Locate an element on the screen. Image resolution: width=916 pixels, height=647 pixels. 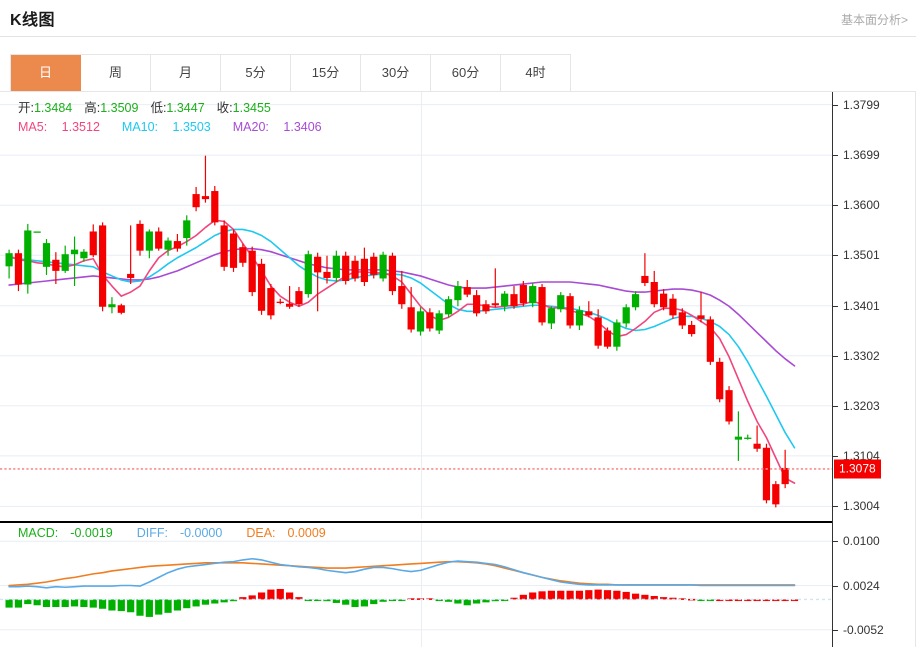
tab-0: 日 is located at coordinates (46, 73).